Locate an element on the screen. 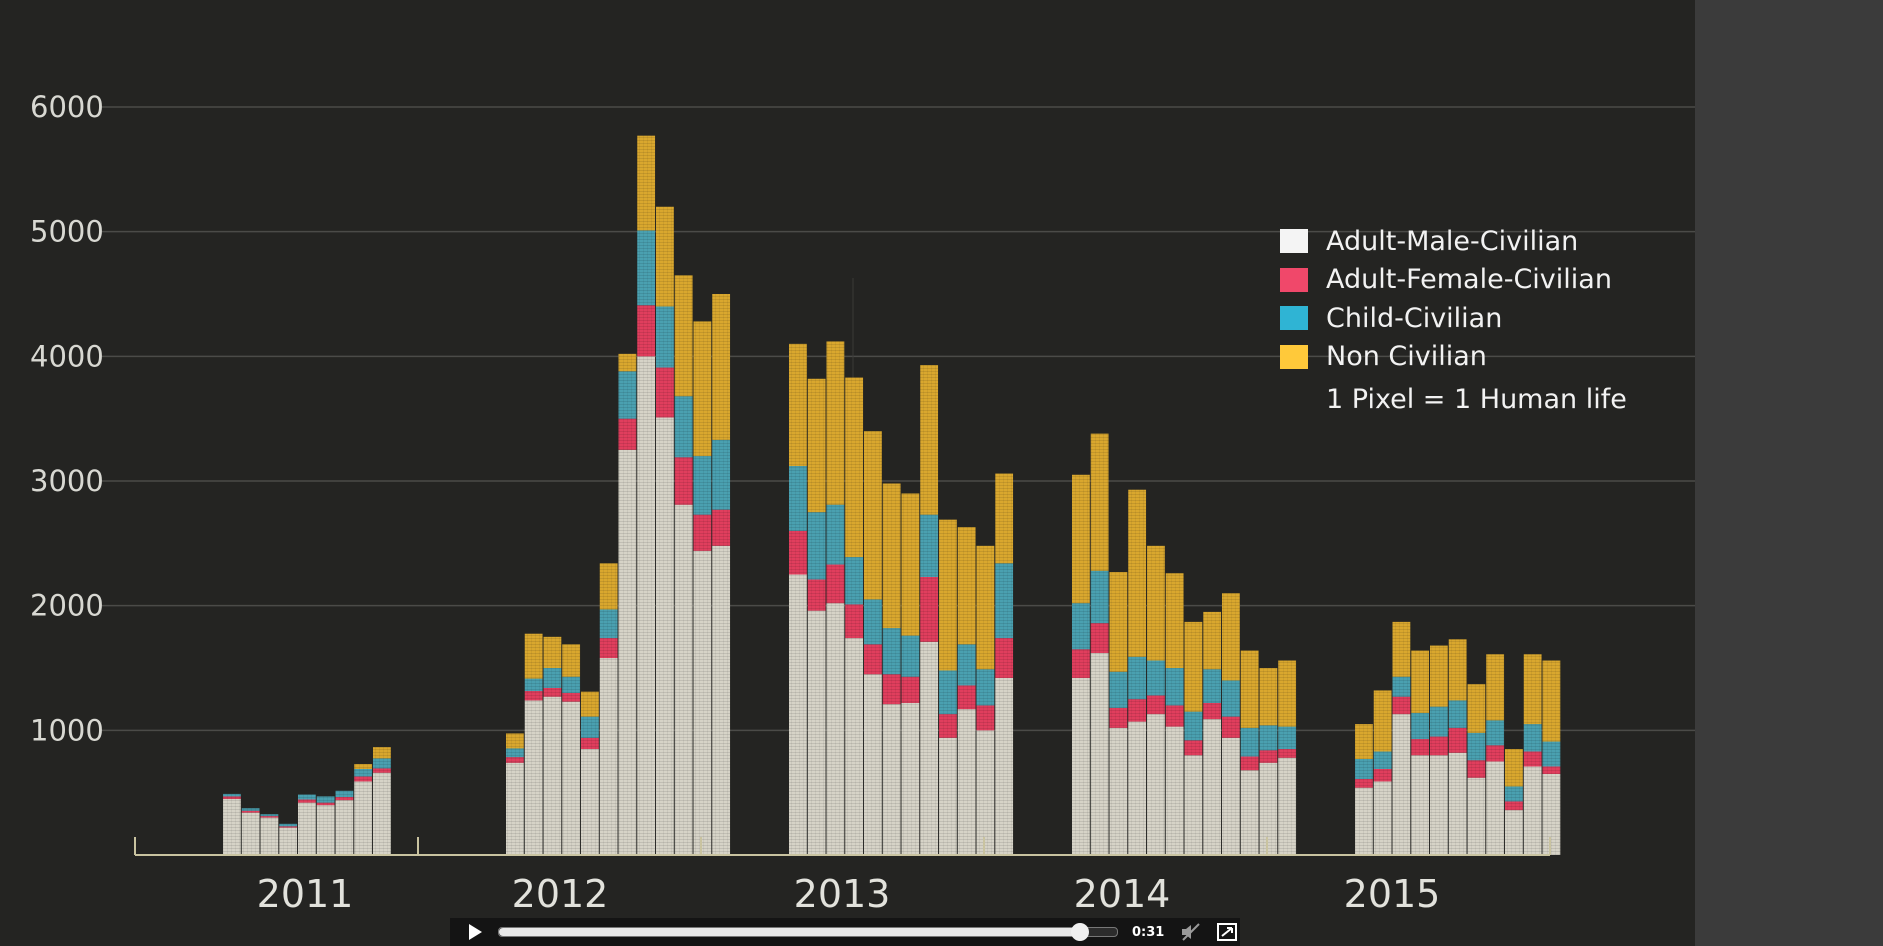 This screenshot has height=946, width=1883. seek-bar-progress is located at coordinates (789, 932).